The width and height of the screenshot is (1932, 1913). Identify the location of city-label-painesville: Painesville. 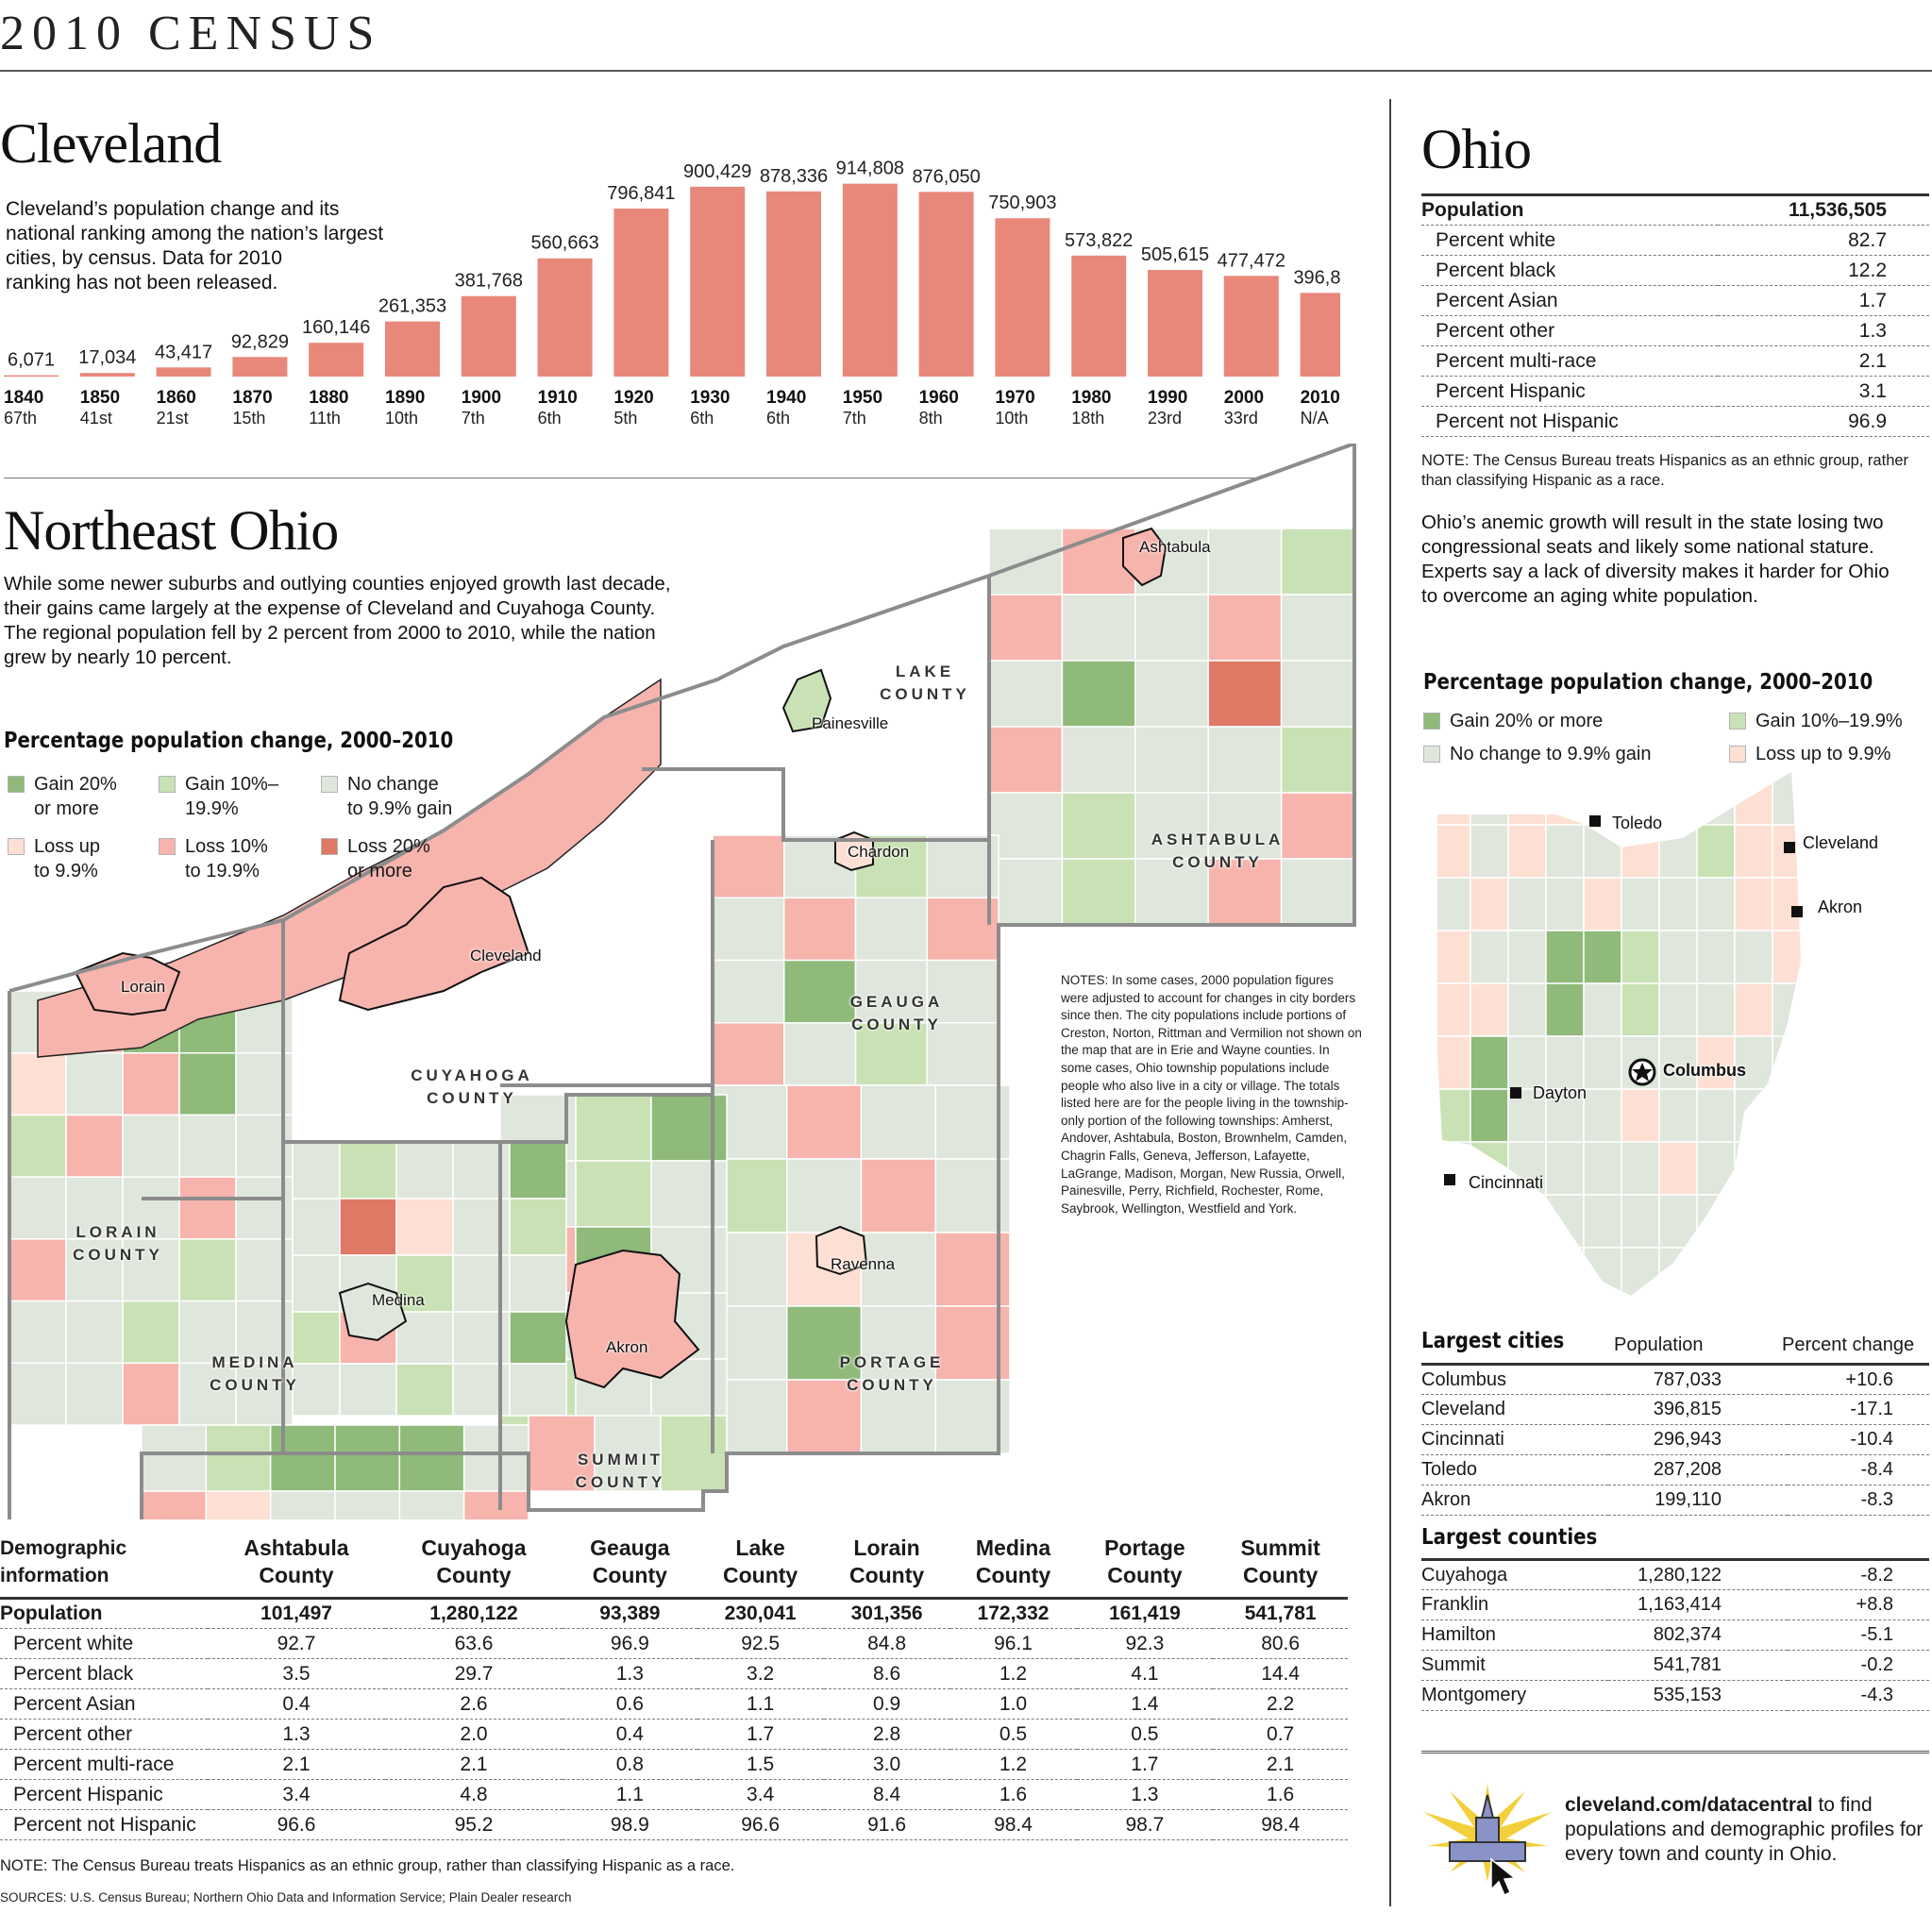
(850, 723).